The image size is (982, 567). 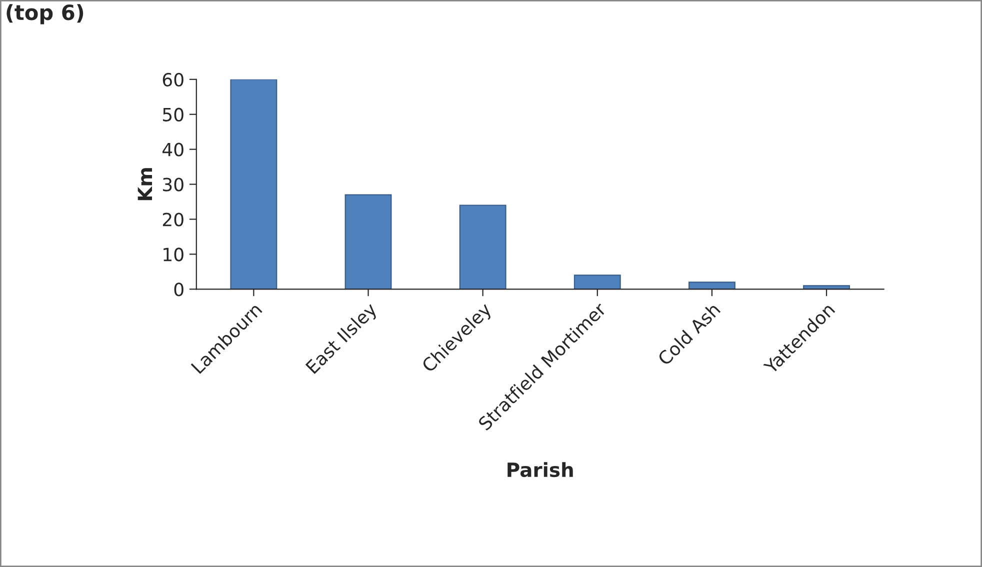 What do you see at coordinates (45, 14) in the screenshot?
I see `chart-title: (top 6)` at bounding box center [45, 14].